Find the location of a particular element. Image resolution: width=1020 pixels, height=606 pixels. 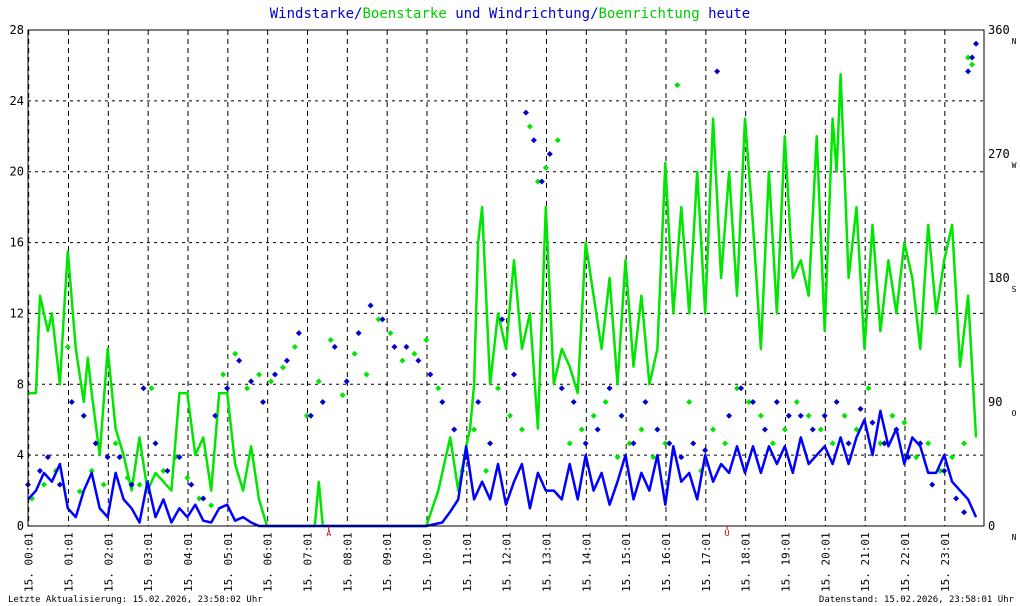

x-tick-label: 15. 02:01 is located at coordinates (108, 562).